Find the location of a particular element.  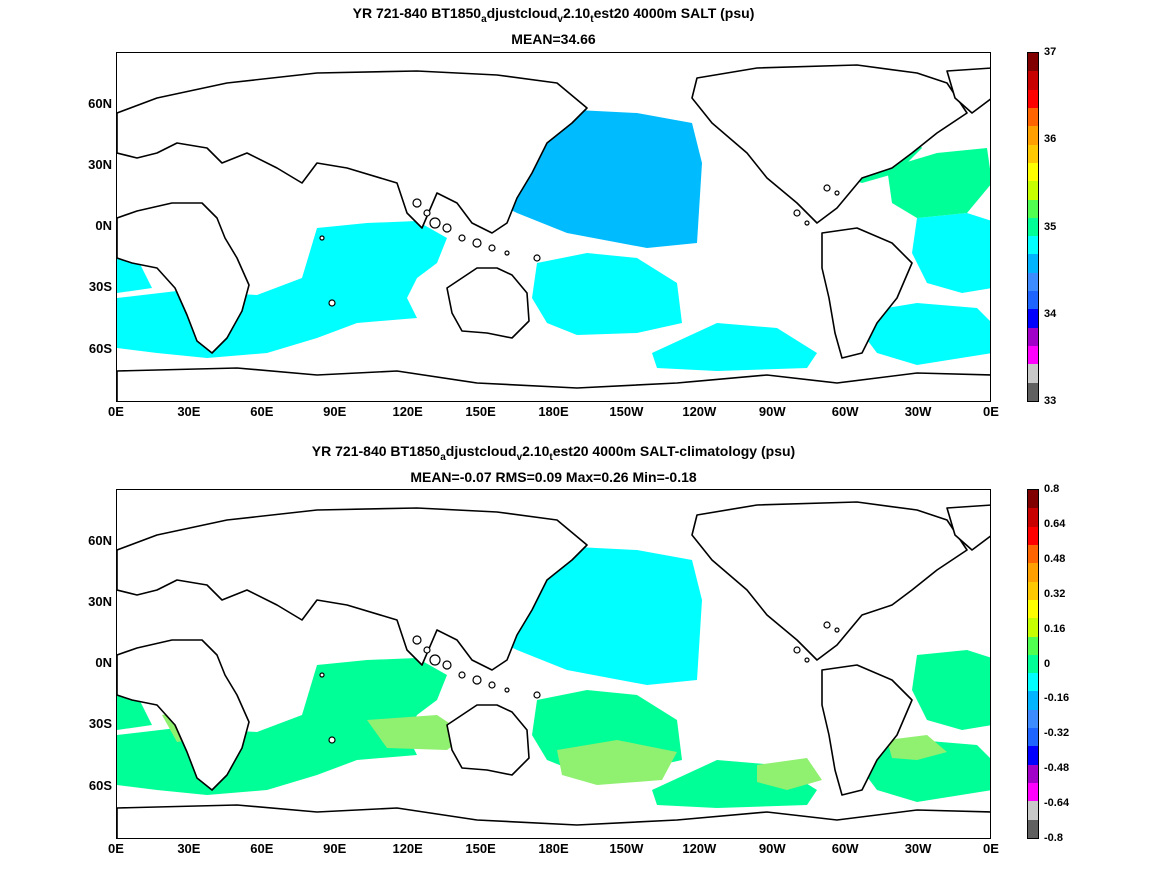

colorbar-label: 0.8 is located at coordinates (1052, 489).